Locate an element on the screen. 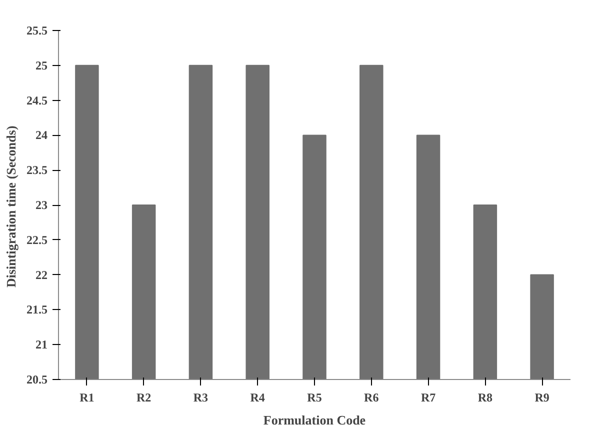 The width and height of the screenshot is (609, 438). y-tick-label: 25 is located at coordinates (42, 65).